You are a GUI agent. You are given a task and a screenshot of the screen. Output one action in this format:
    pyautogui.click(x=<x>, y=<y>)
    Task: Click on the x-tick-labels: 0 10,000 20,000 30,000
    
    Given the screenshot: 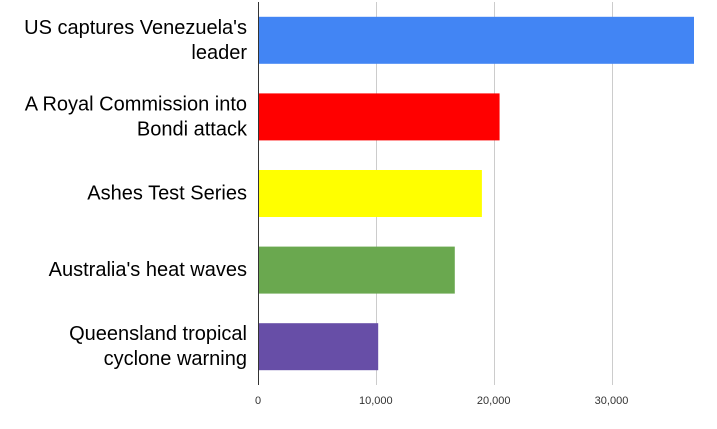 What is the action you would take?
    pyautogui.click(x=441, y=401)
    